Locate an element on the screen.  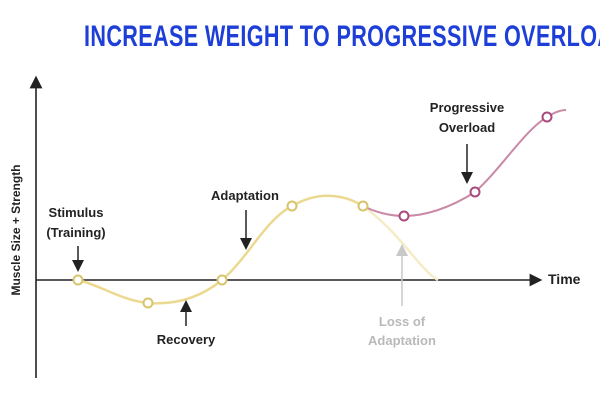
loss-curve is located at coordinates (400, 243).